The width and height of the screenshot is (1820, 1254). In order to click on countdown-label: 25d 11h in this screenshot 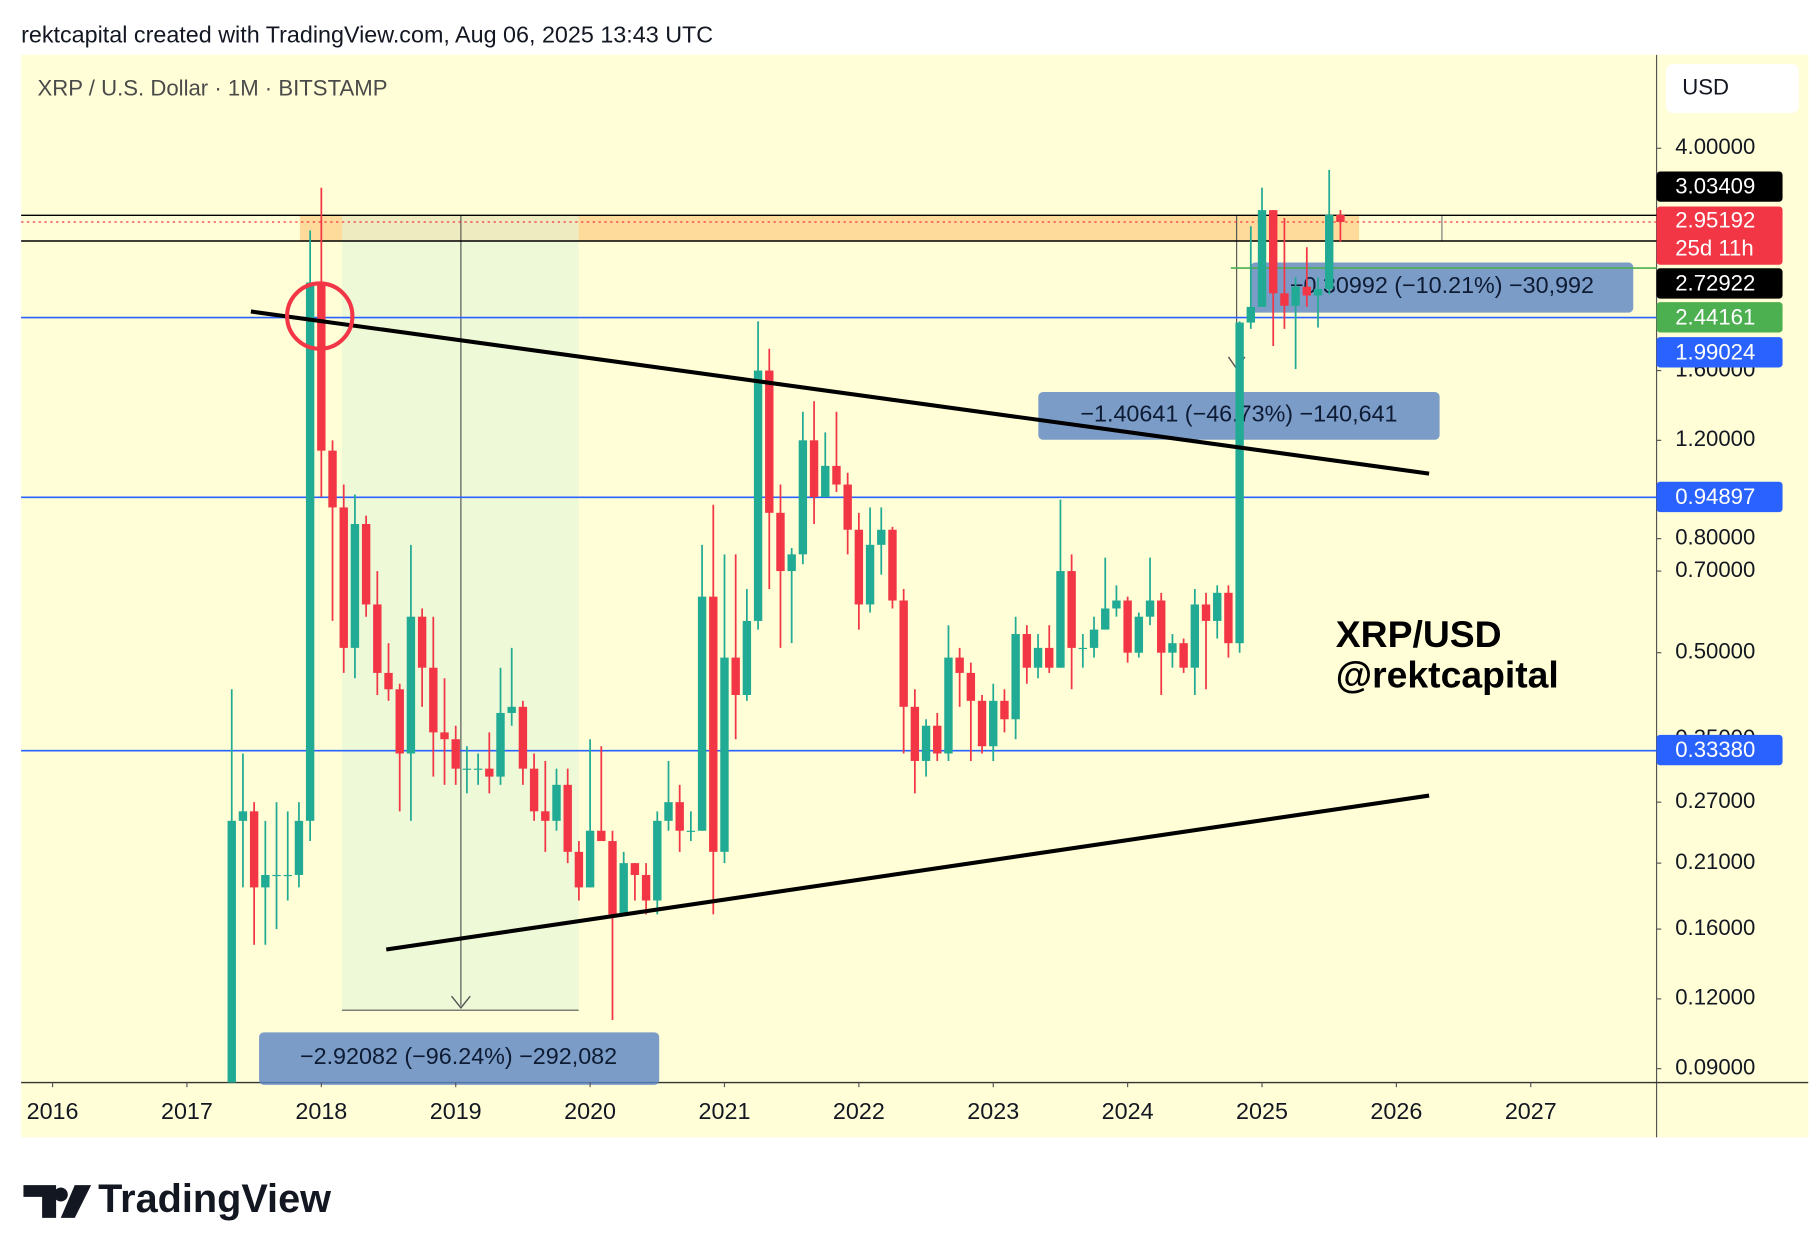, I will do `click(1714, 247)`.